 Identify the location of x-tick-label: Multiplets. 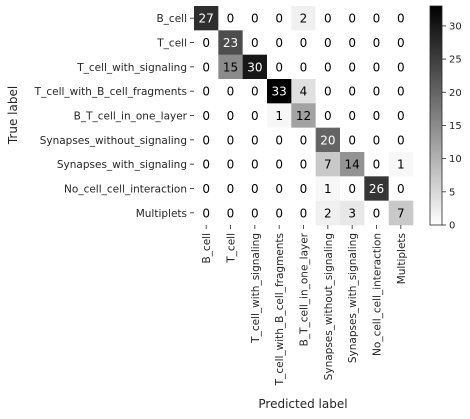
(402, 258).